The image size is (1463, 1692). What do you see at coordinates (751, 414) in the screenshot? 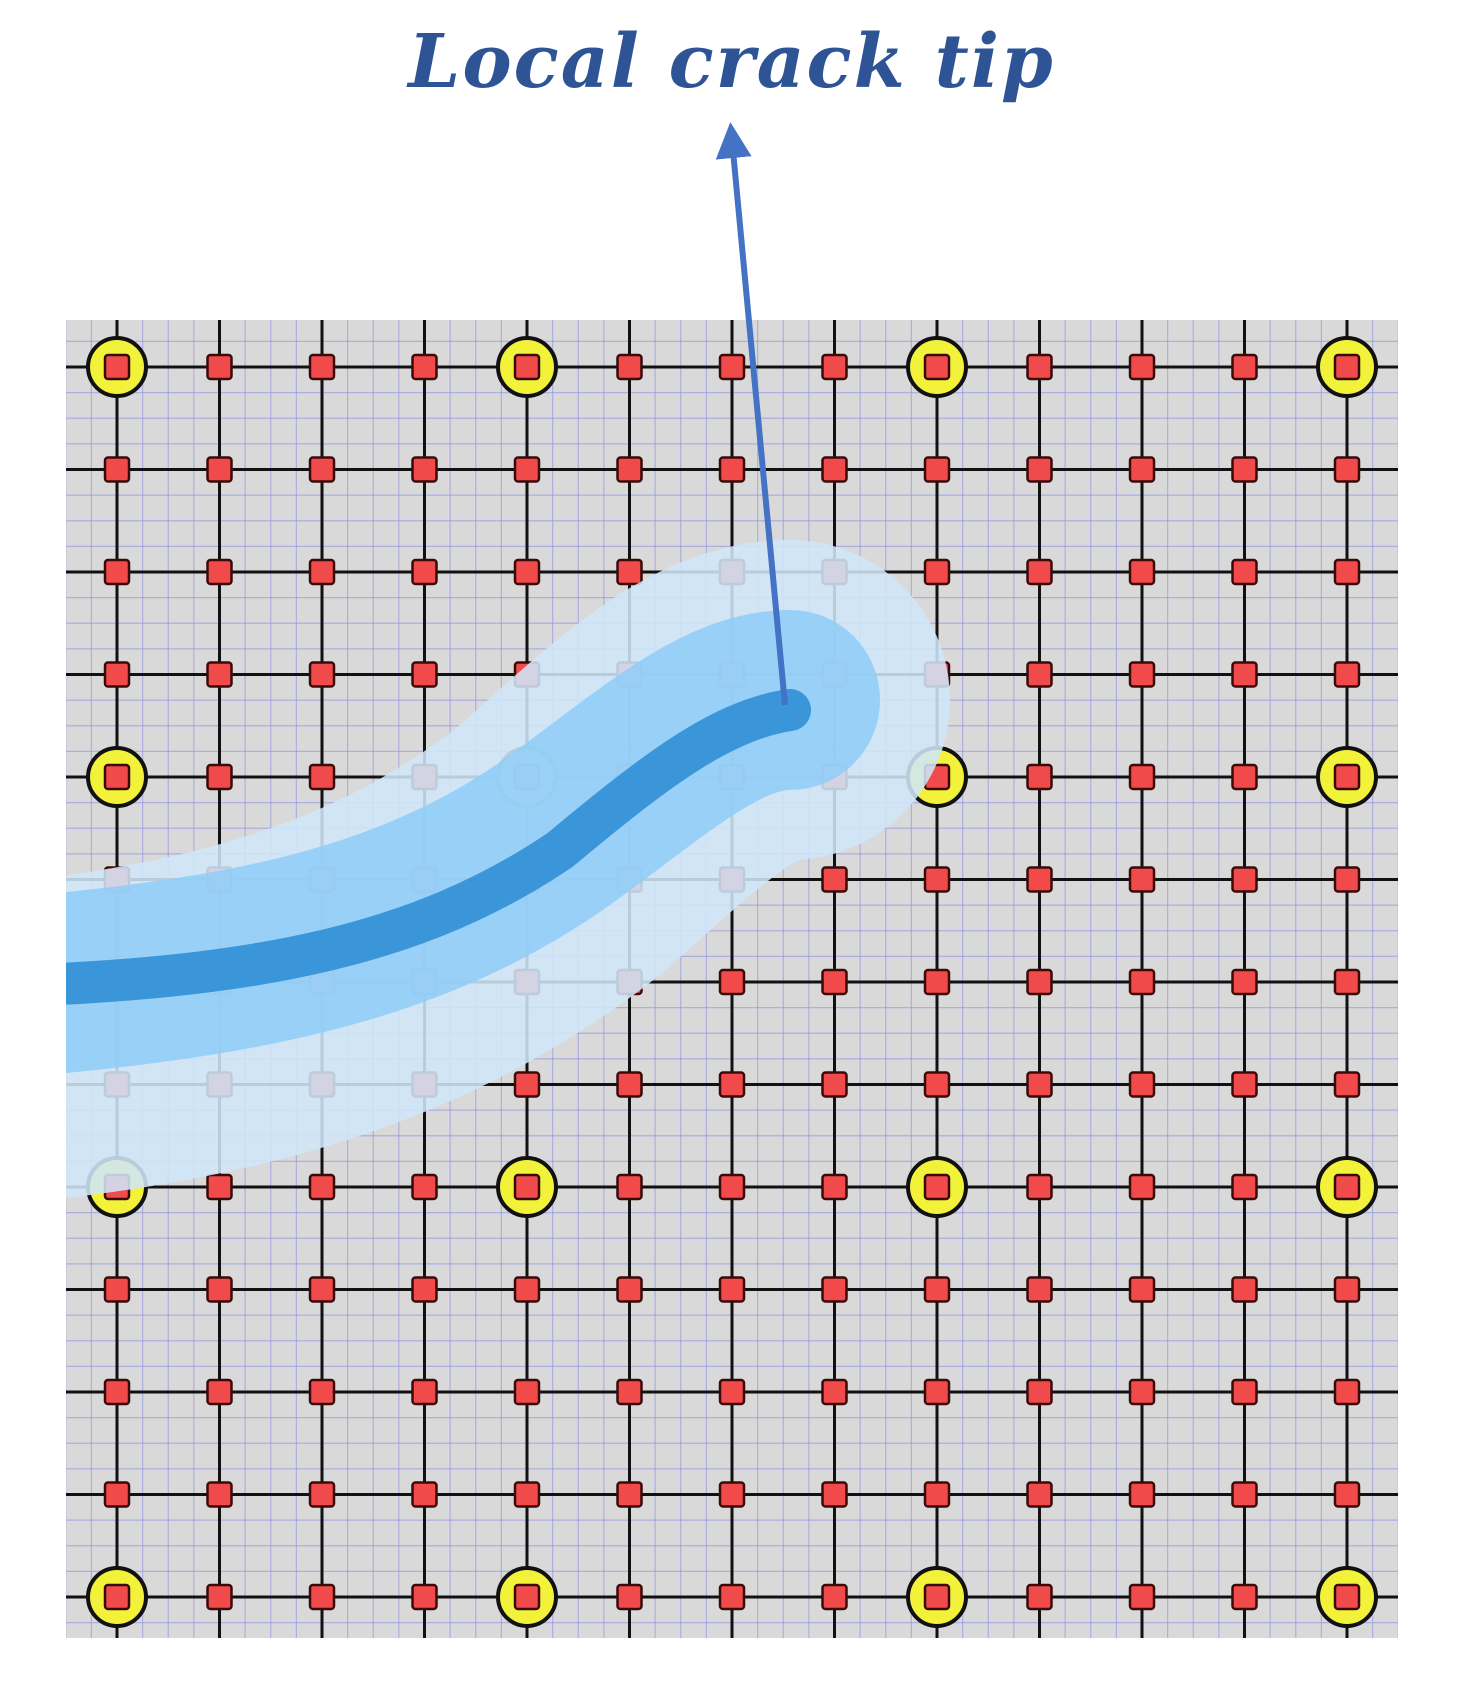
I see `arrow-icon` at bounding box center [751, 414].